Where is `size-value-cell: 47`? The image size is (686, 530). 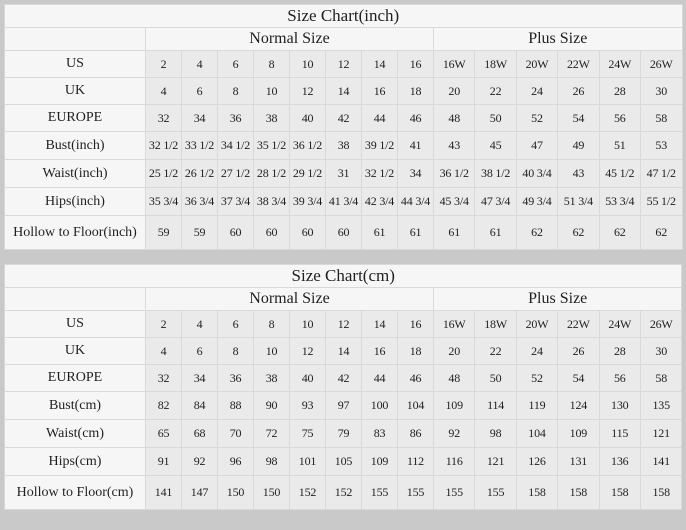
size-value-cell: 47 is located at coordinates (537, 145).